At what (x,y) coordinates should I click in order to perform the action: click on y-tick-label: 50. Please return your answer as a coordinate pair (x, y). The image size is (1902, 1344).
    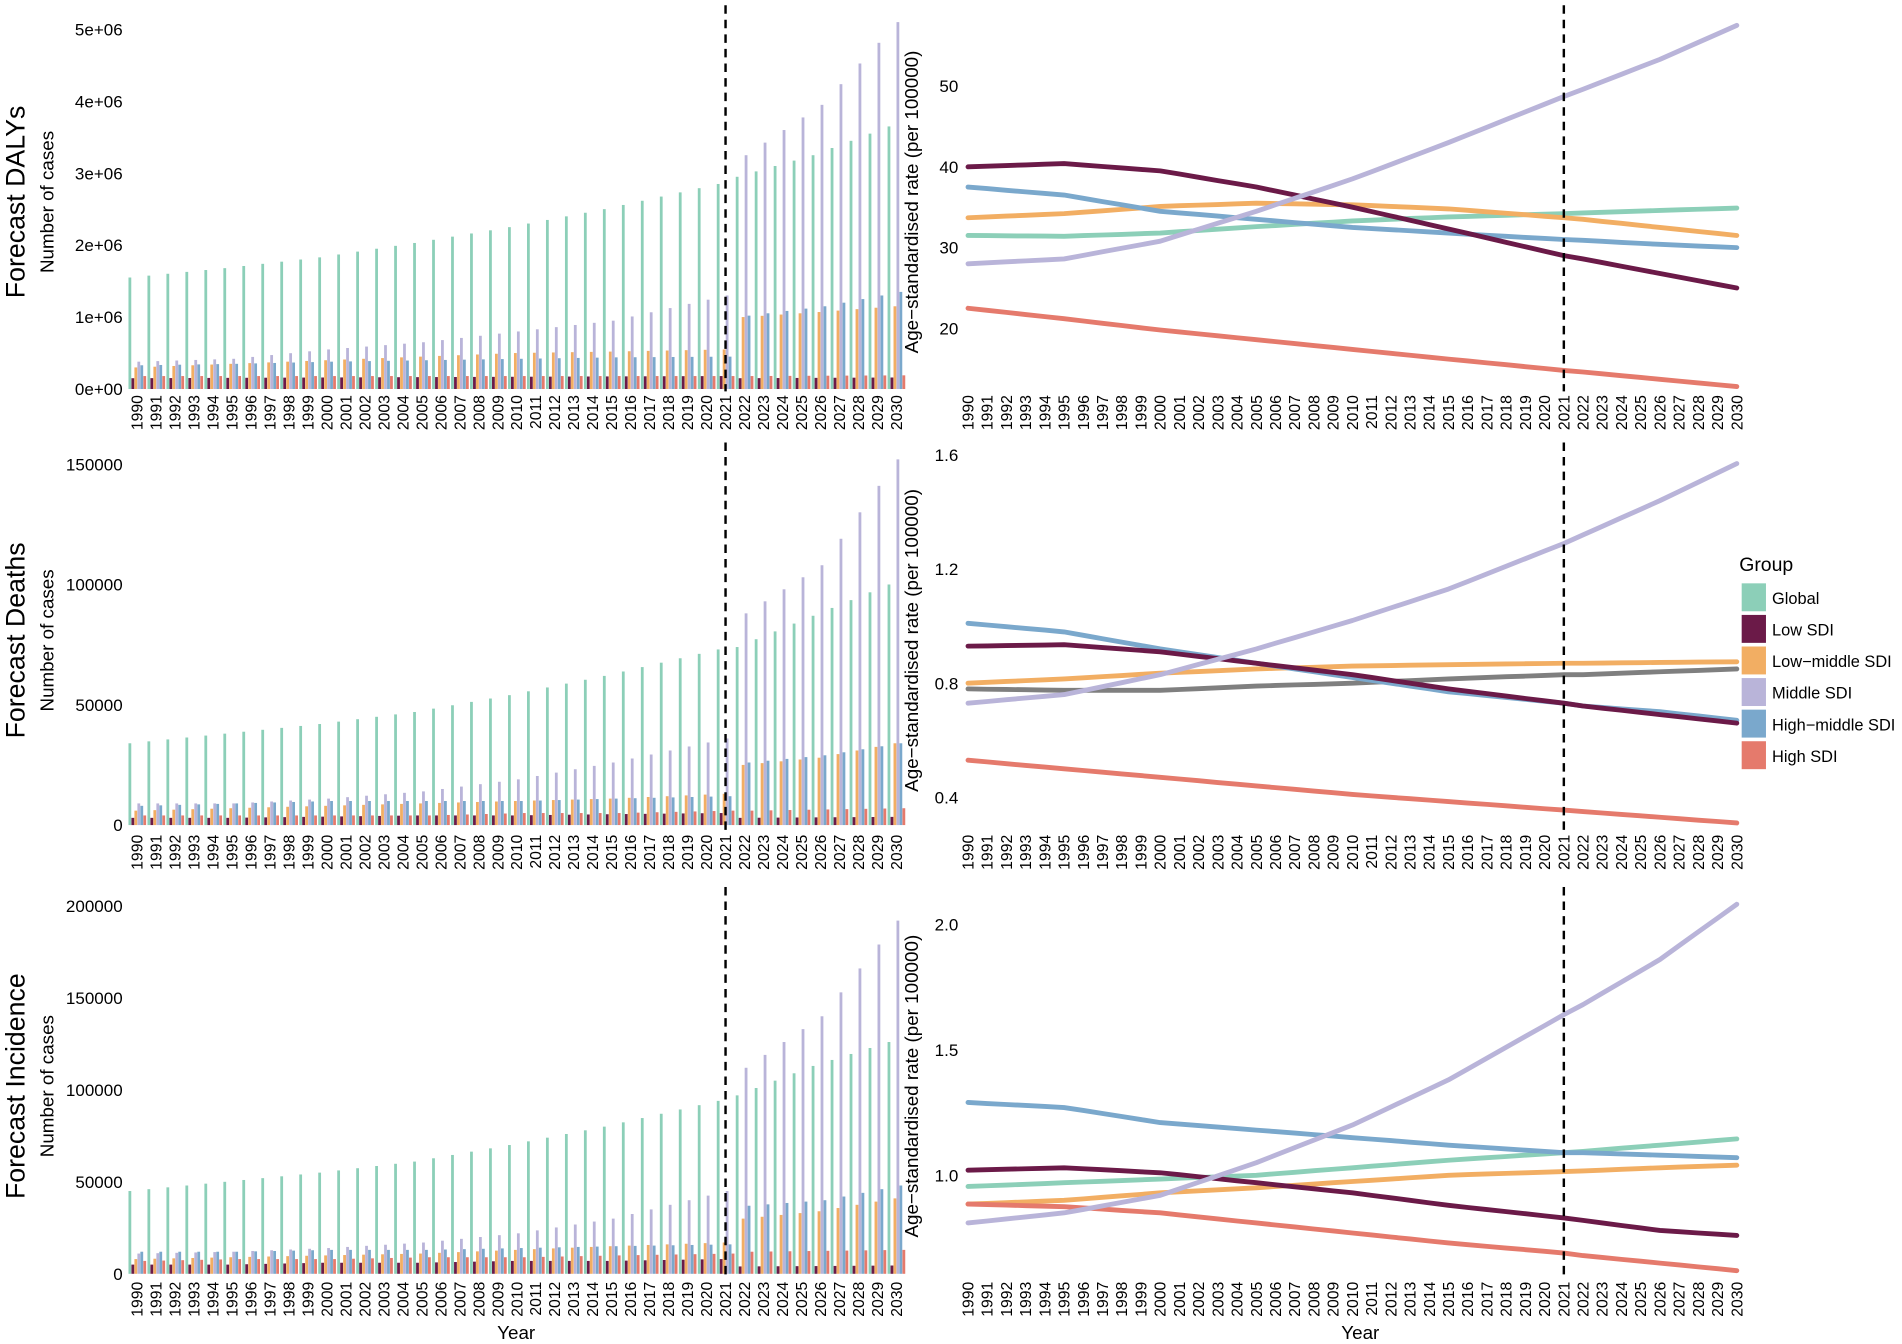
    Looking at the image, I should click on (948, 86).